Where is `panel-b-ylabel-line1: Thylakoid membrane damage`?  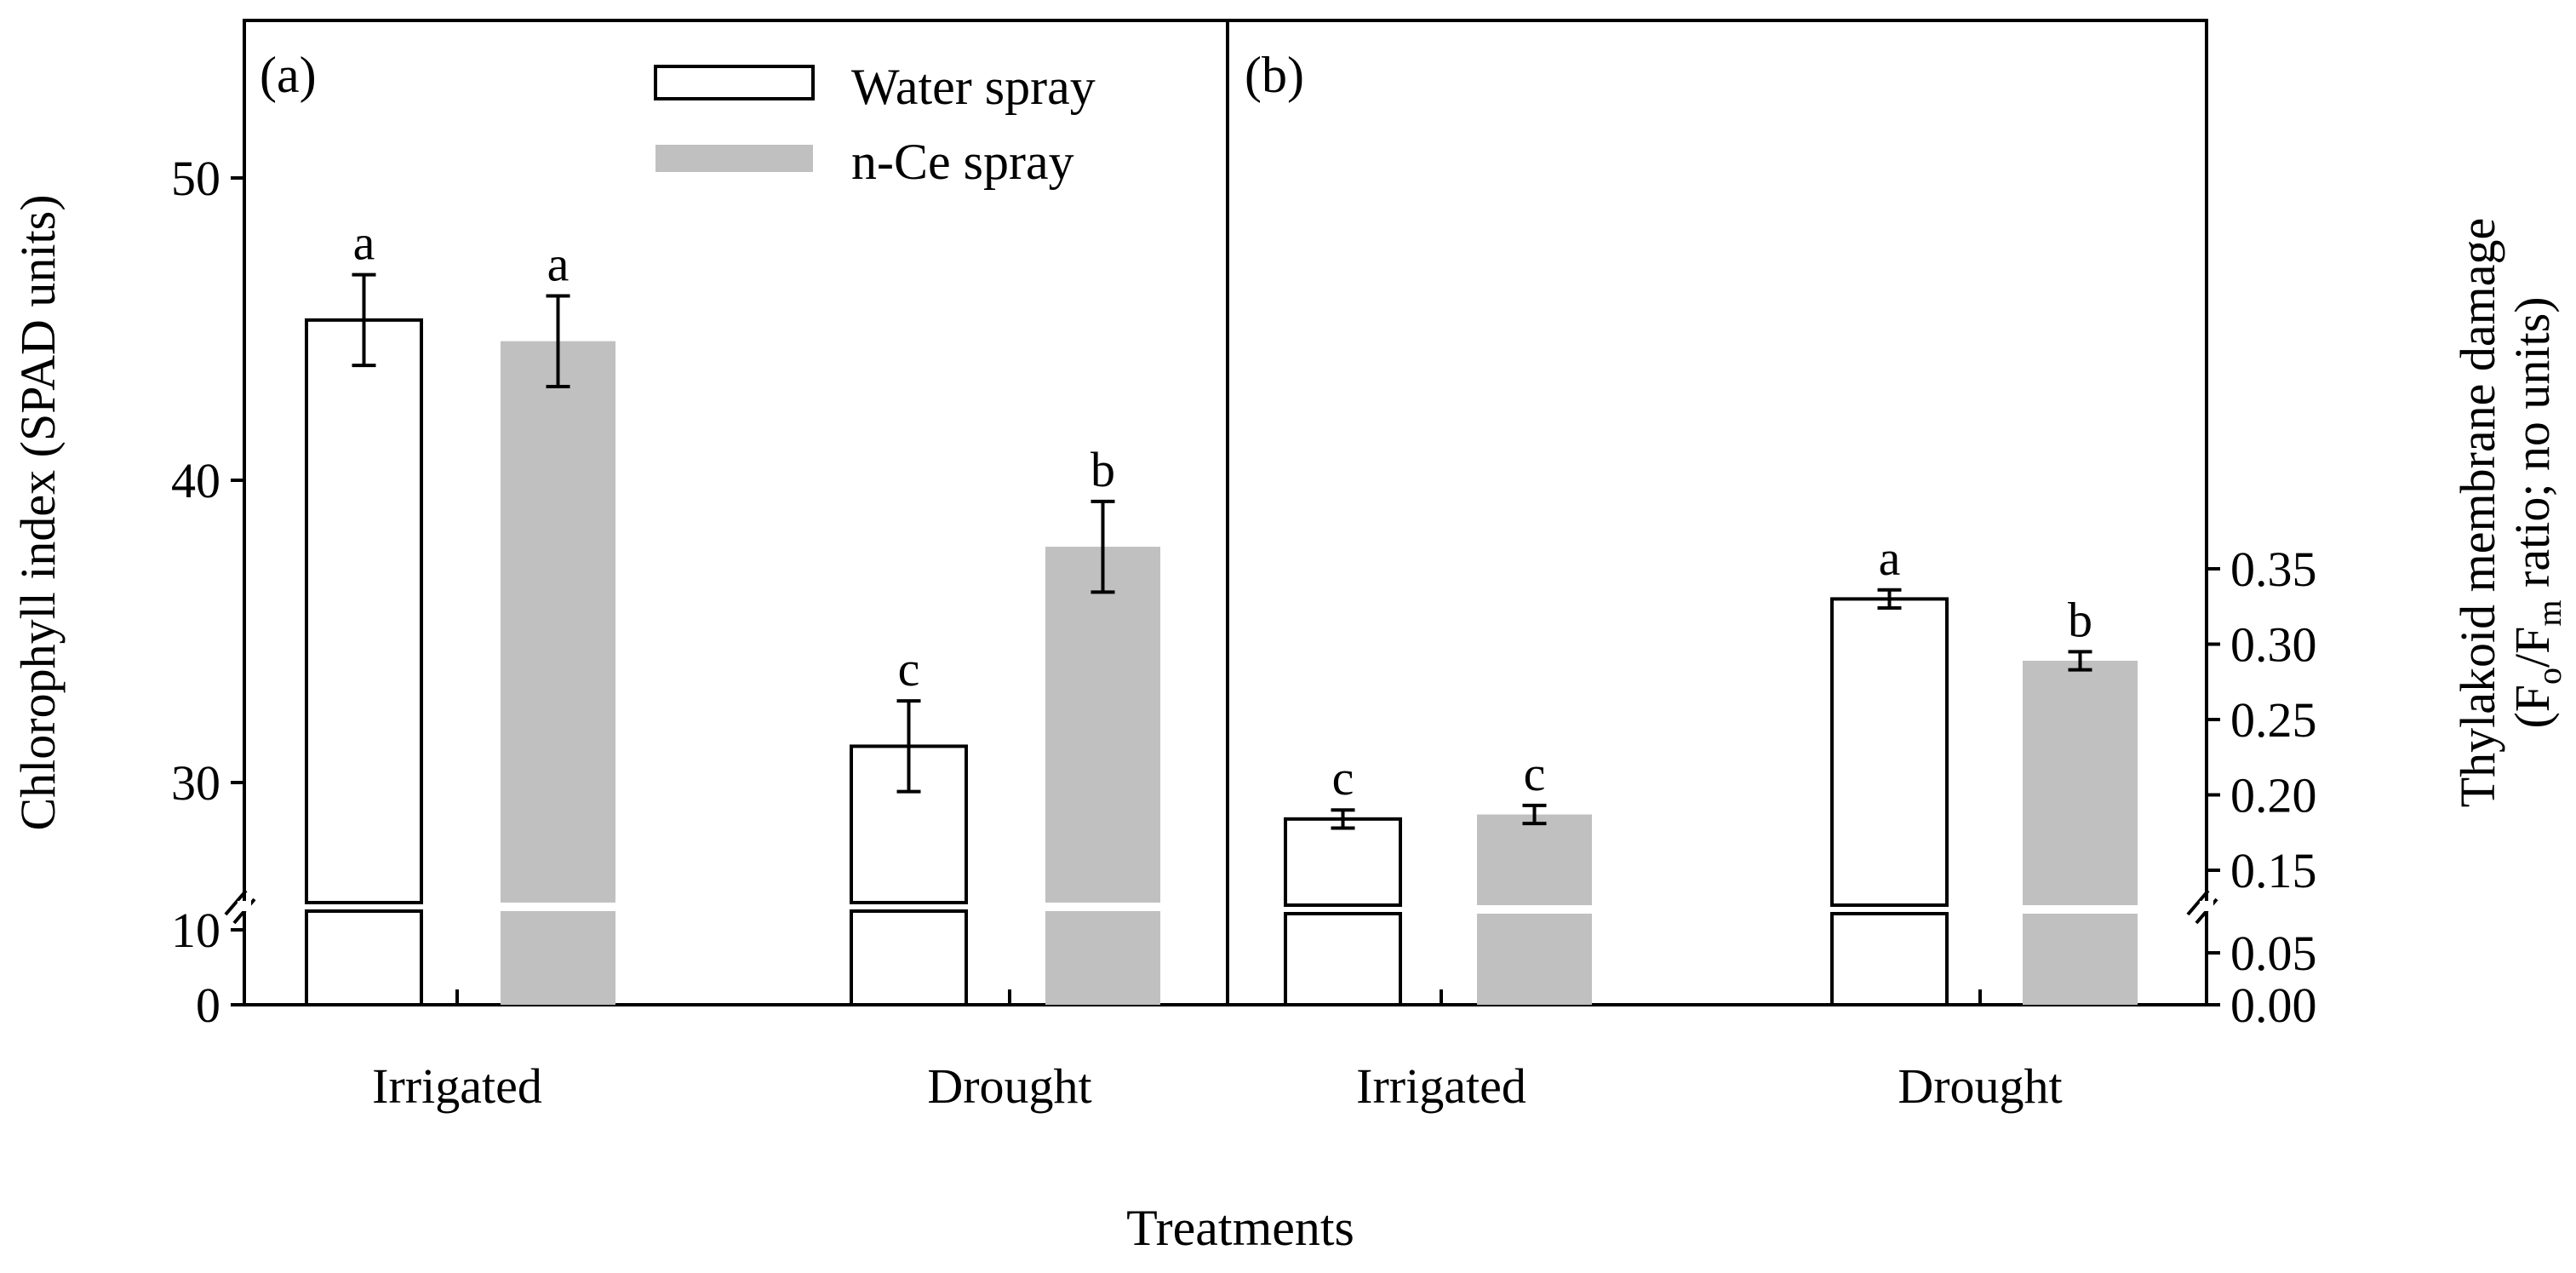 panel-b-ylabel-line1: Thylakoid membrane damage is located at coordinates (2478, 513).